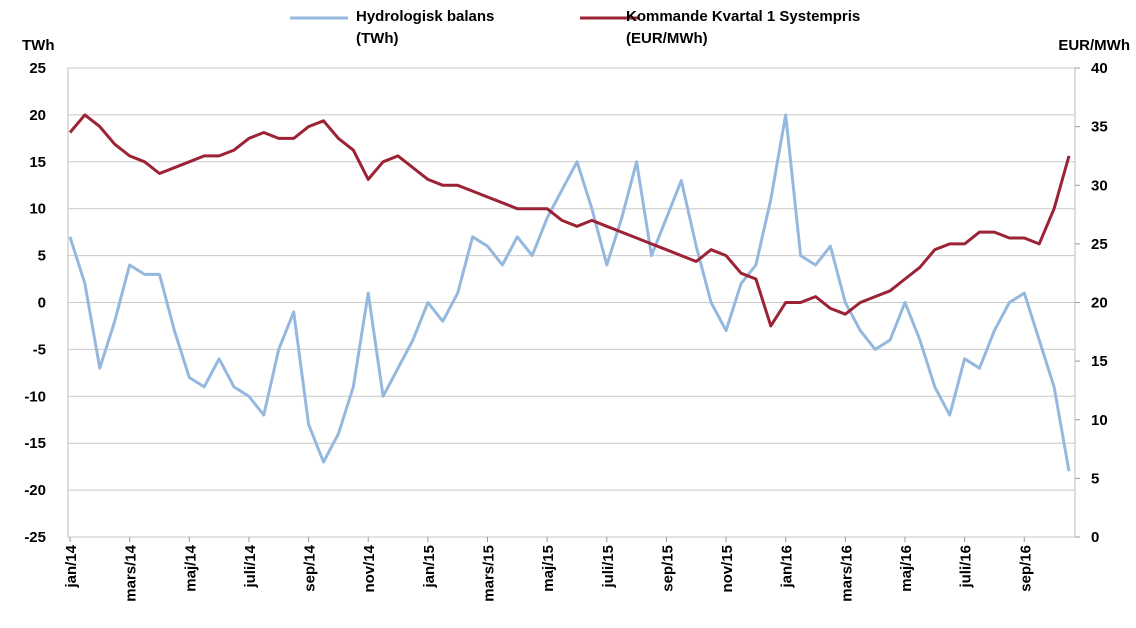 This screenshot has height=628, width=1136. What do you see at coordinates (37, 115) in the screenshot?
I see `y-tick-label: 20` at bounding box center [37, 115].